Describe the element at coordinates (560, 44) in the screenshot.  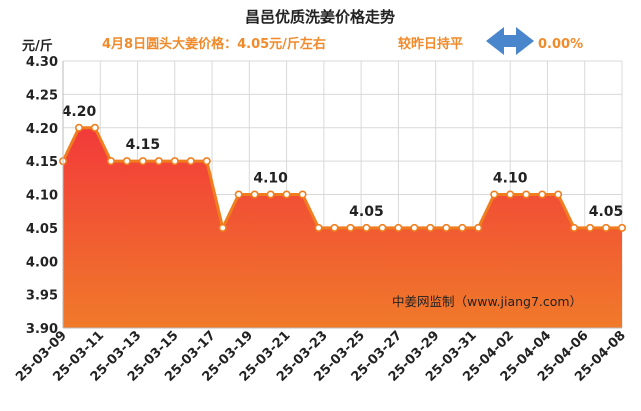
I see `change-percent: 0.00%` at that location.